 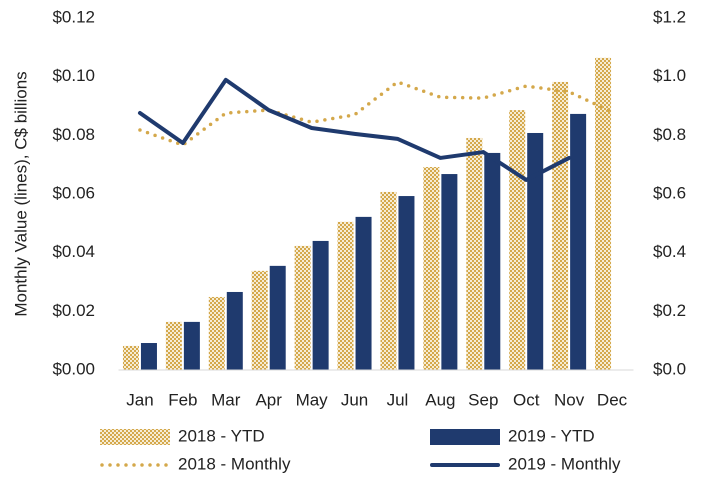 What do you see at coordinates (398, 399) in the screenshot?
I see `x-tick-label: Jul` at bounding box center [398, 399].